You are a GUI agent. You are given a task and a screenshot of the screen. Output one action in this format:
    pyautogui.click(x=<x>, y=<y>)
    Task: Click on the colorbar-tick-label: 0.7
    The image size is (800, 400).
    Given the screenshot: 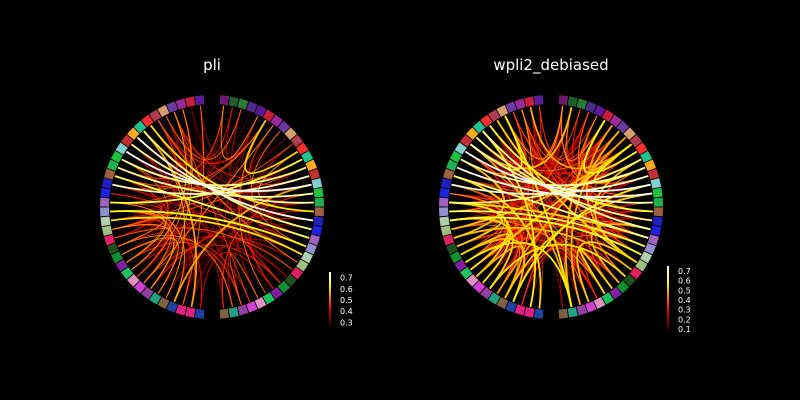 What is the action you would take?
    pyautogui.click(x=346, y=278)
    